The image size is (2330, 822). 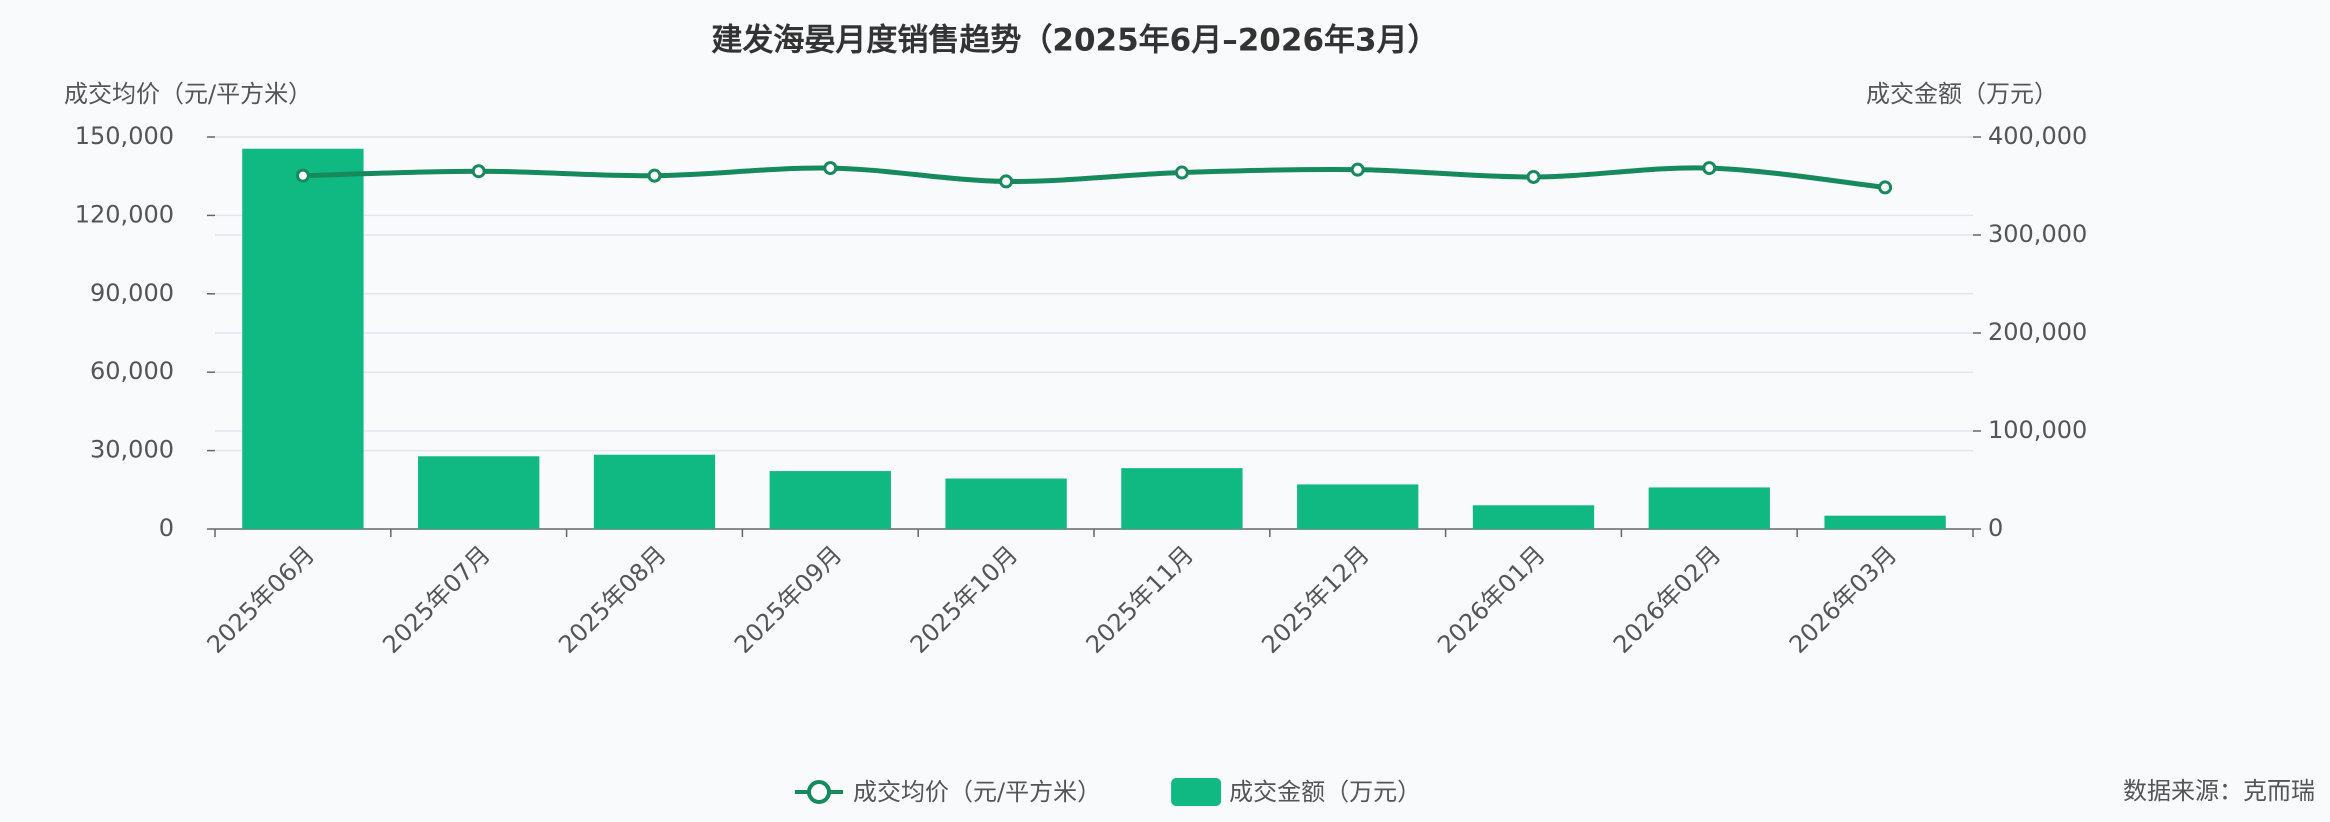 What do you see at coordinates (2219, 791) in the screenshot?
I see `source-note: 数据来源：克而瑞` at bounding box center [2219, 791].